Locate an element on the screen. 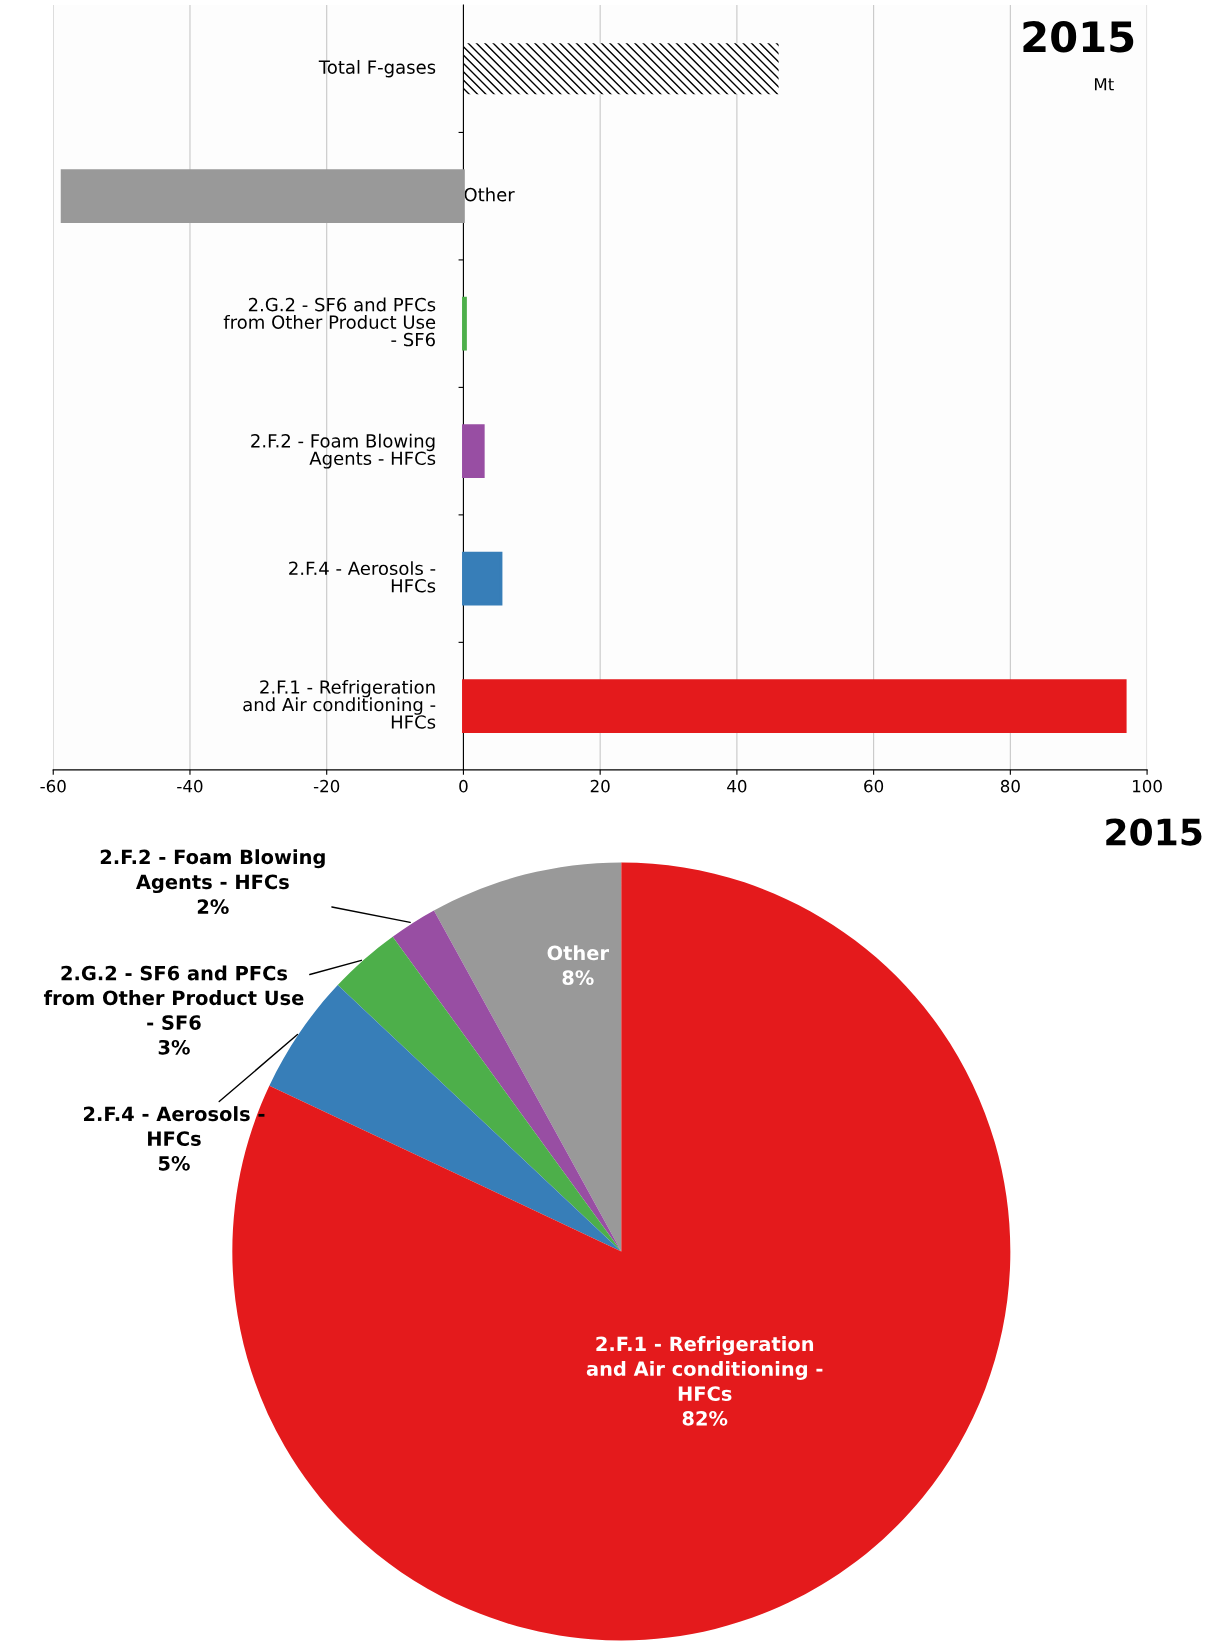  data-label: 5% is located at coordinates (174, 1163).